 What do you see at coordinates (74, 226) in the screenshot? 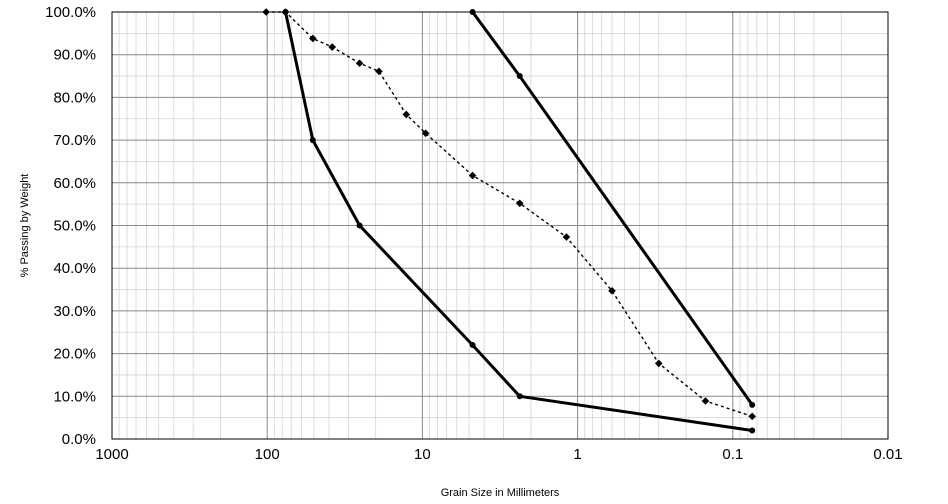
I see `y-tick-label: 50.0%` at bounding box center [74, 226].